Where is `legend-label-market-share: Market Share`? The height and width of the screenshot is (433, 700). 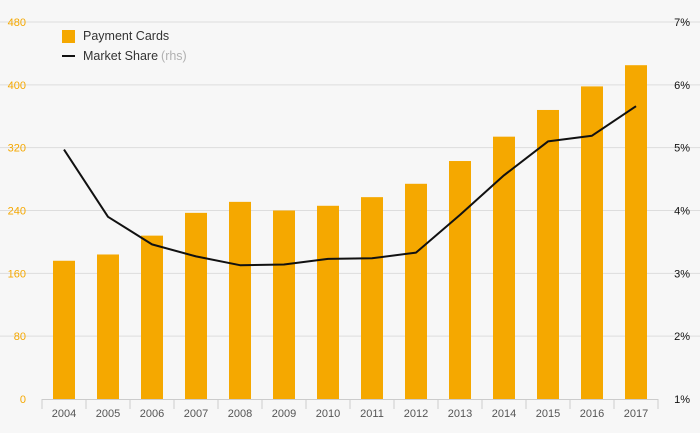
legend-label-market-share: Market Share is located at coordinates (121, 56).